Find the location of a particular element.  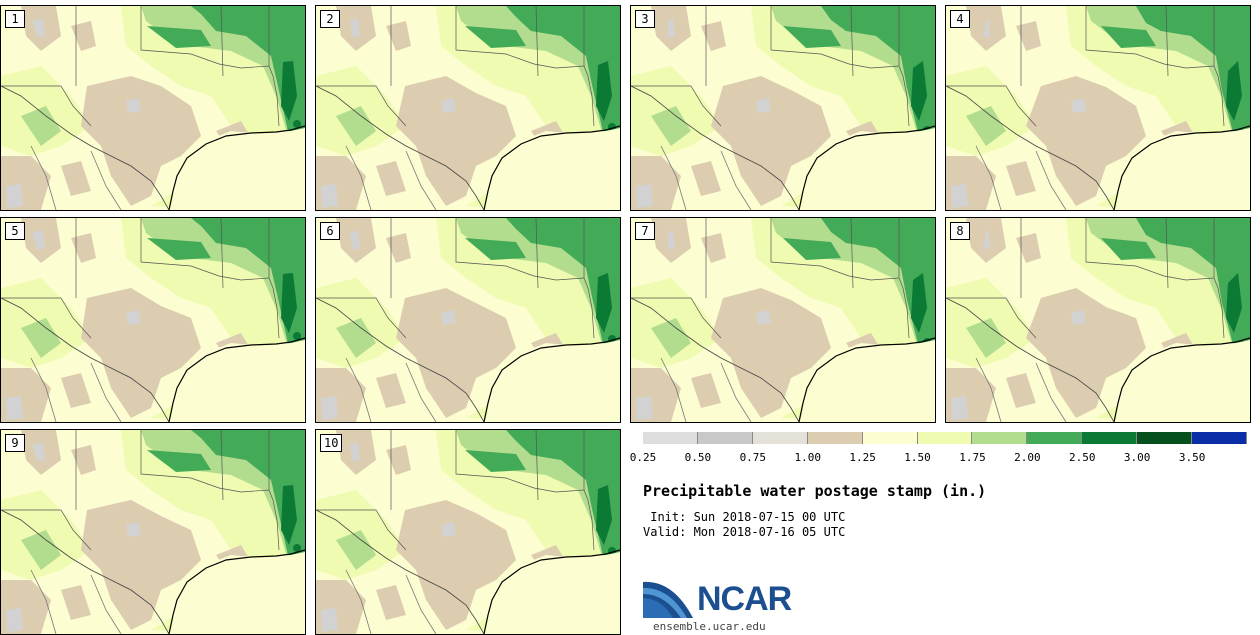

ensemble-member-panel: 1 is located at coordinates (153, 108).